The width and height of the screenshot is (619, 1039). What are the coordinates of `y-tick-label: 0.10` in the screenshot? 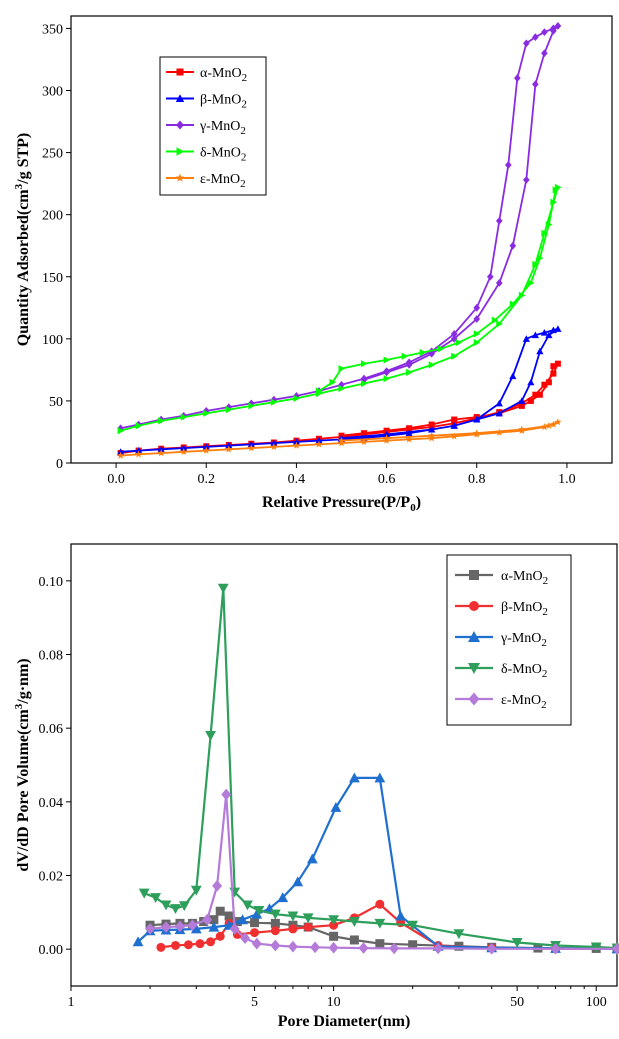 It's located at (51, 582).